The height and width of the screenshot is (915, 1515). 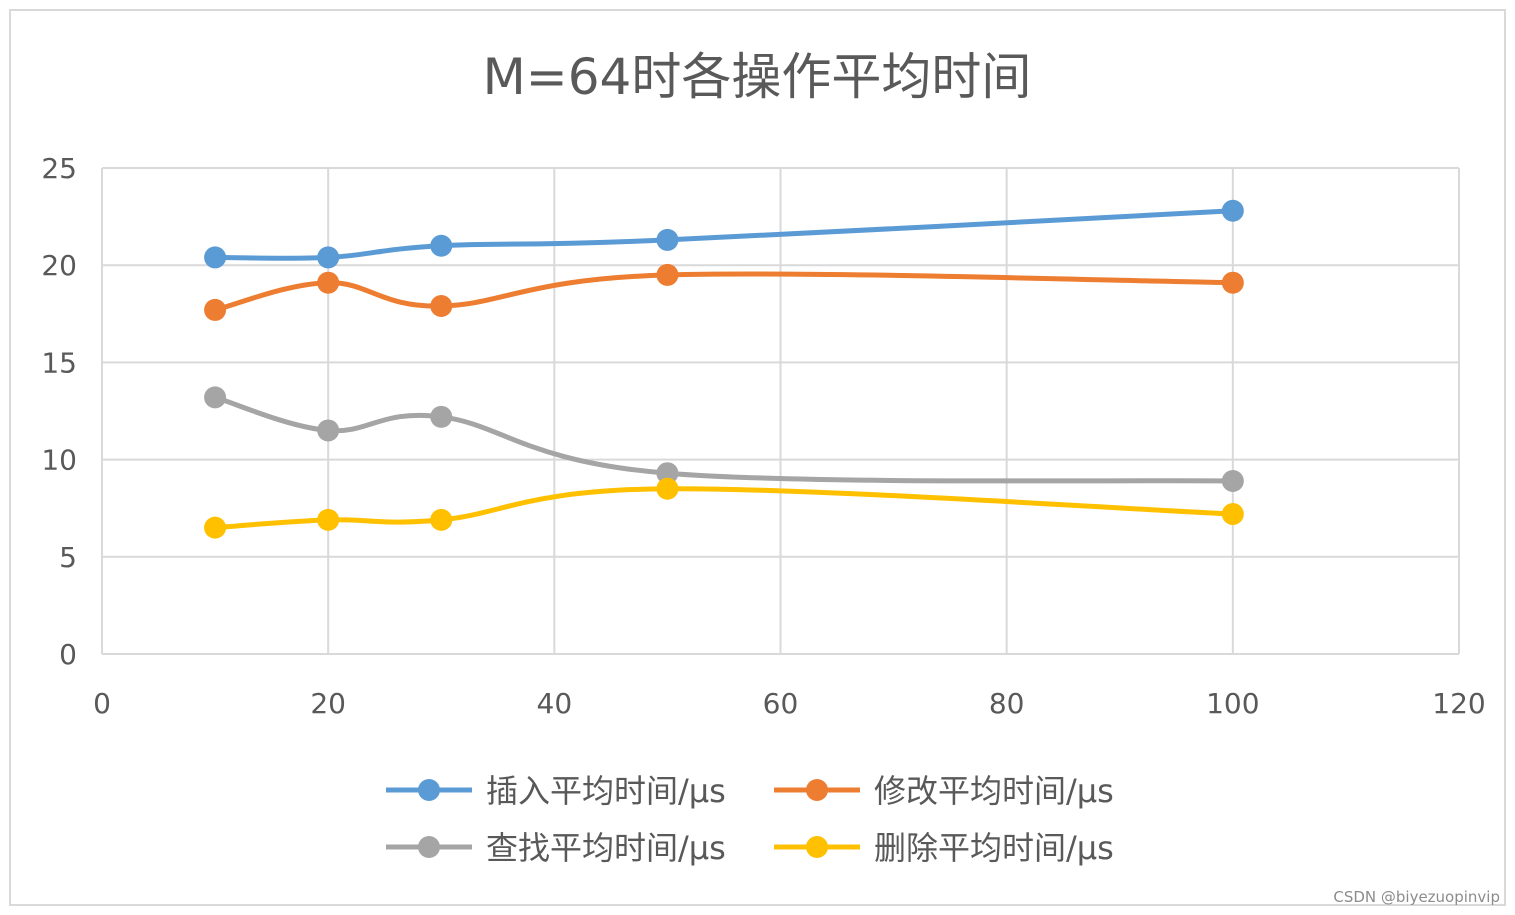 I want to click on legend-label: 插入平均时间/μs, so click(x=606, y=791).